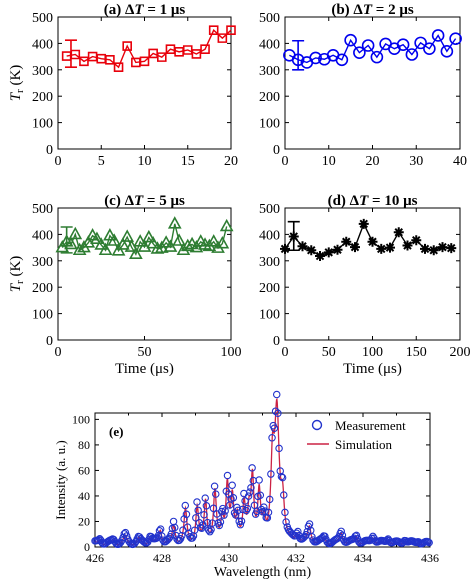 The image size is (474, 579). What do you see at coordinates (460, 352) in the screenshot?
I see `x-tick-label: 200` at bounding box center [460, 352].